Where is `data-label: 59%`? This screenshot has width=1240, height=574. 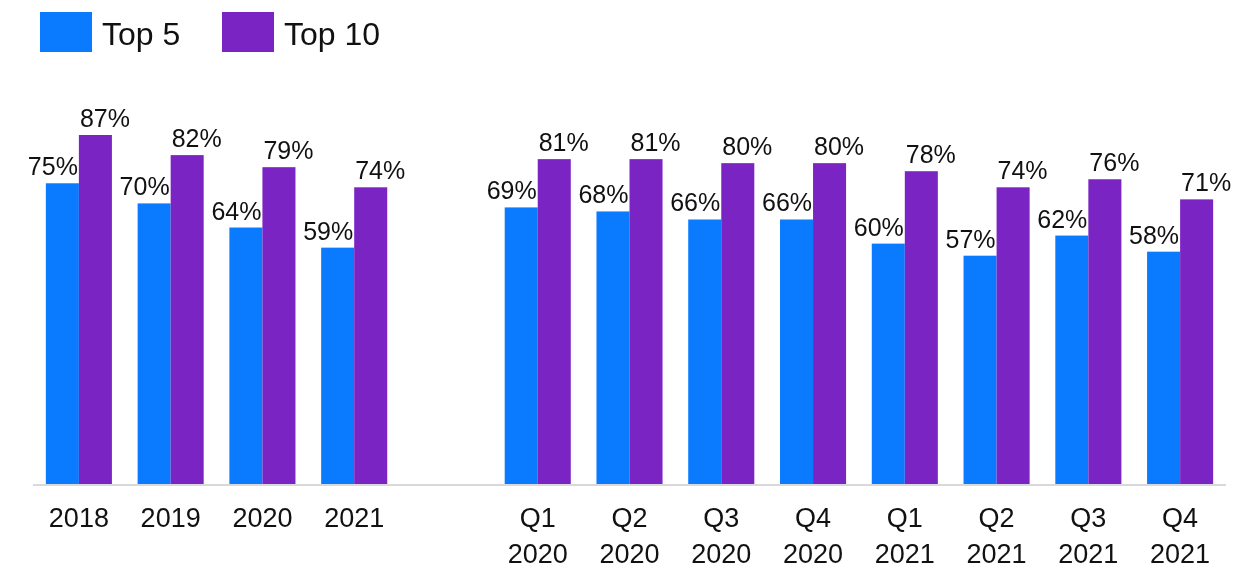
data-label: 59% is located at coordinates (328, 230).